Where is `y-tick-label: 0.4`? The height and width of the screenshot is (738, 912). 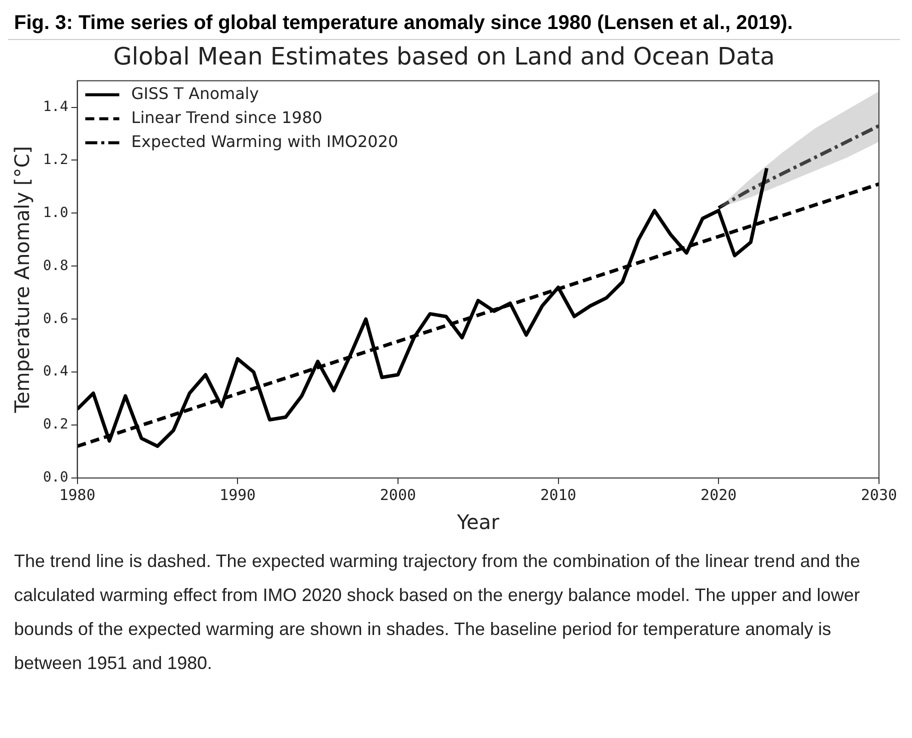
y-tick-label: 0.4 is located at coordinates (55, 372).